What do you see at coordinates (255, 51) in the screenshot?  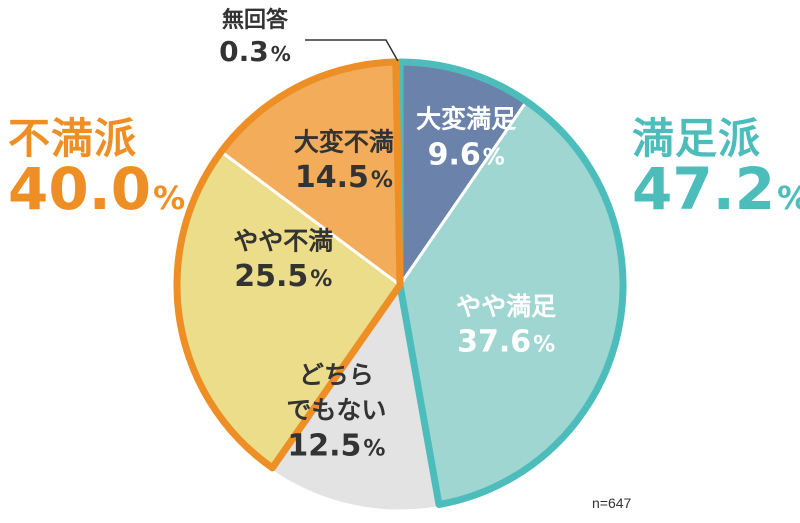 I see `slice-label-value: 0.3%` at bounding box center [255, 51].